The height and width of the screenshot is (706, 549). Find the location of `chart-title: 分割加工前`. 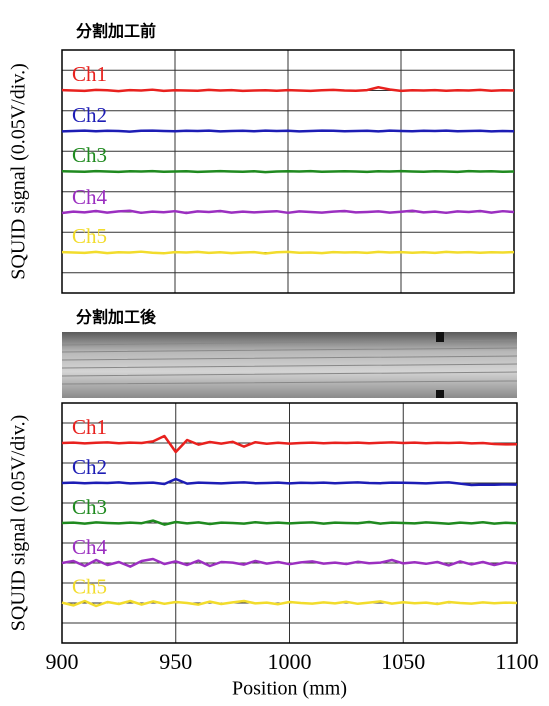

chart-title: 分割加工前 is located at coordinates (116, 31).